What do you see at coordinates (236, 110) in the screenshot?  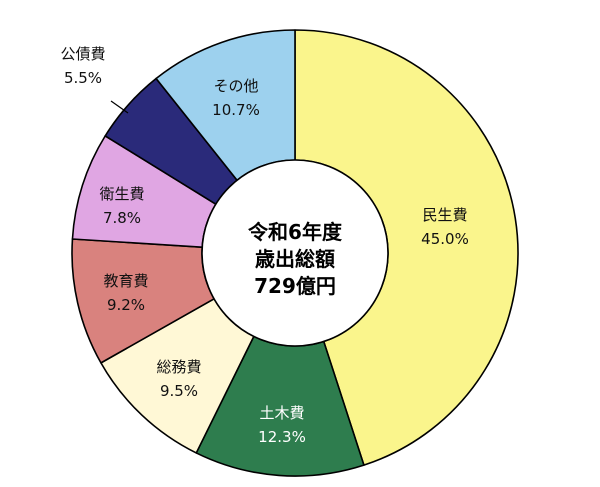 I see `slice-value-その他: 10.7%` at bounding box center [236, 110].